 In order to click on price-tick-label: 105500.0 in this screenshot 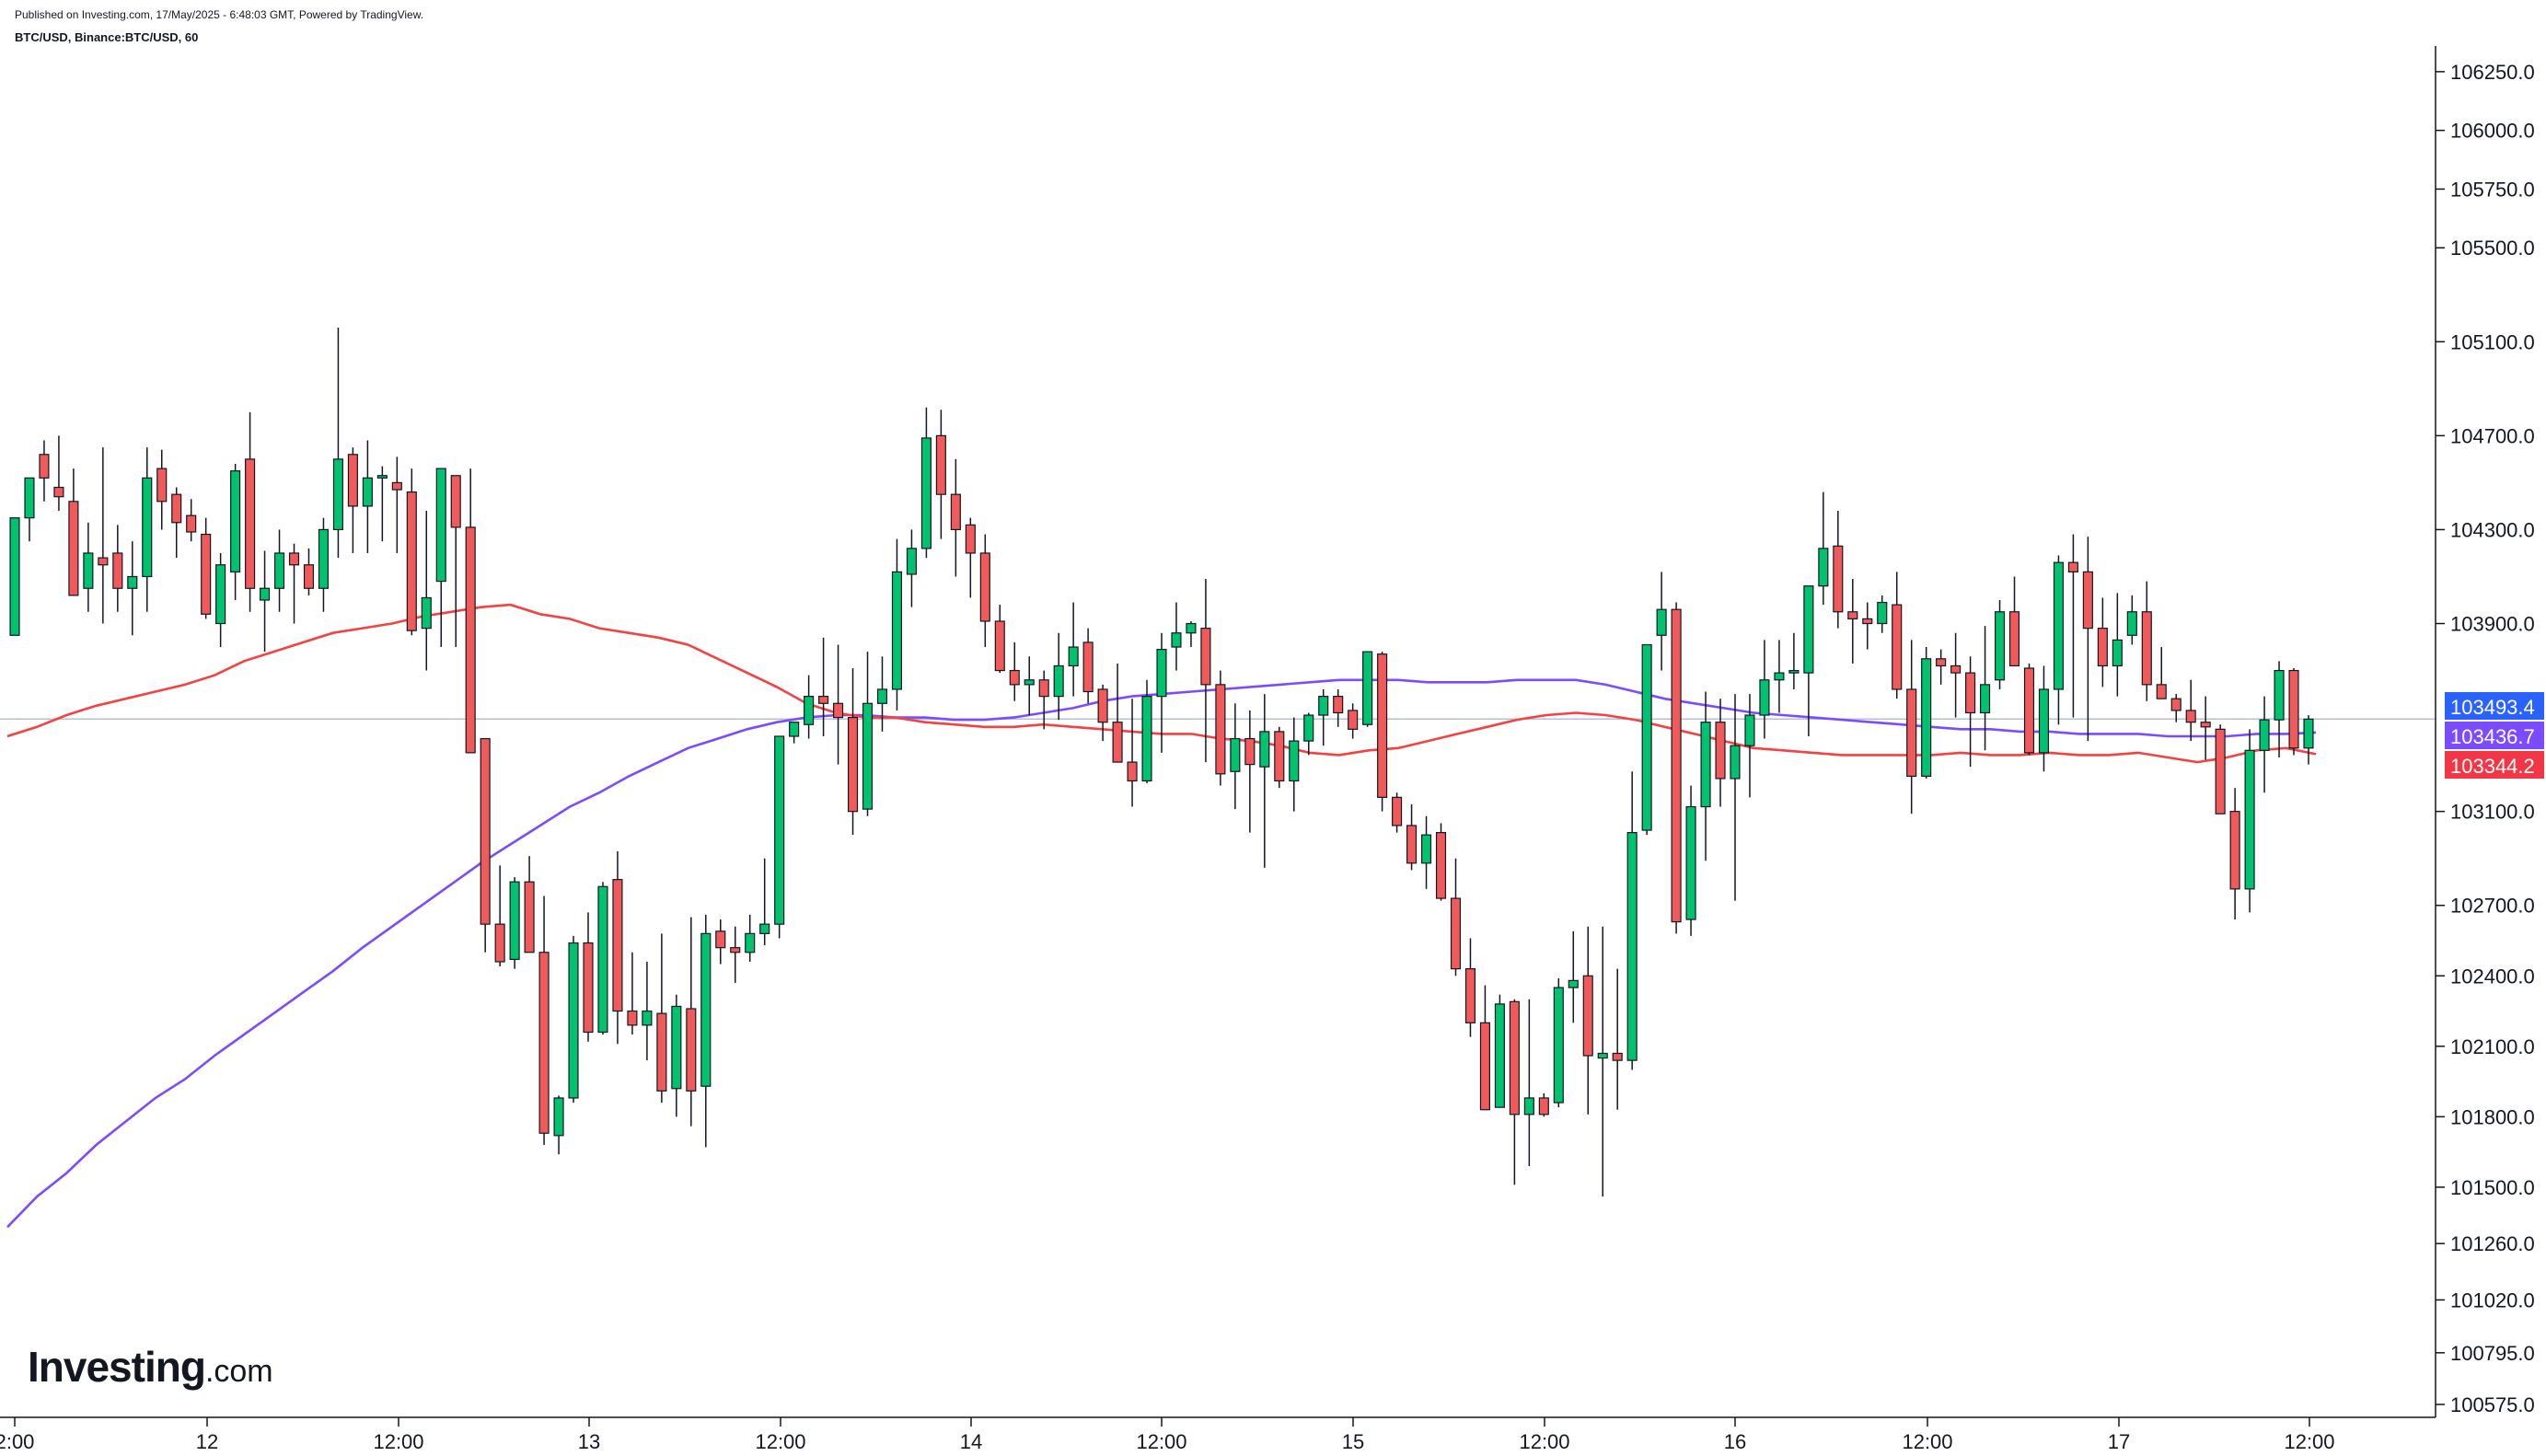, I will do `click(2492, 248)`.